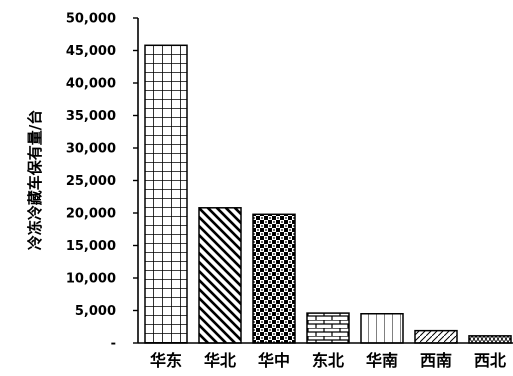 This screenshot has height=376, width=513. Describe the element at coordinates (91, 279) in the screenshot. I see `y-tick-label-2: 10,000` at that location.